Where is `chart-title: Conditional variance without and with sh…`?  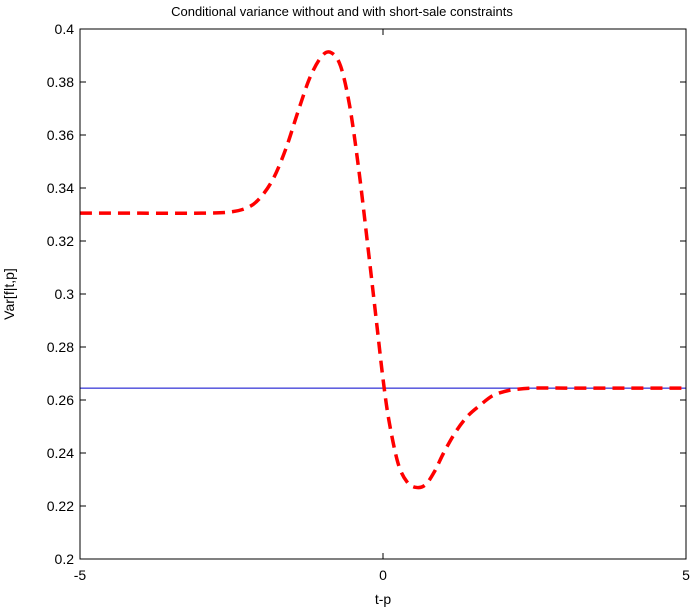
chart-title: Conditional variance without and with sh… is located at coordinates (342, 11).